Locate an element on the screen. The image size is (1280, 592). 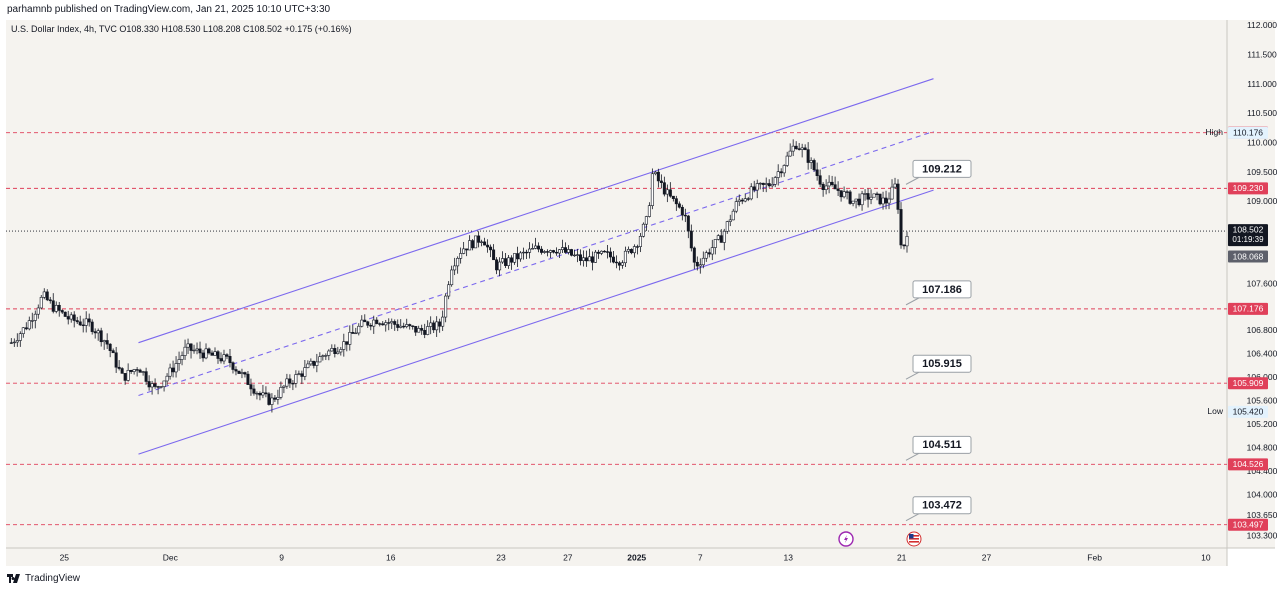
time-axis is located at coordinates (616, 557).